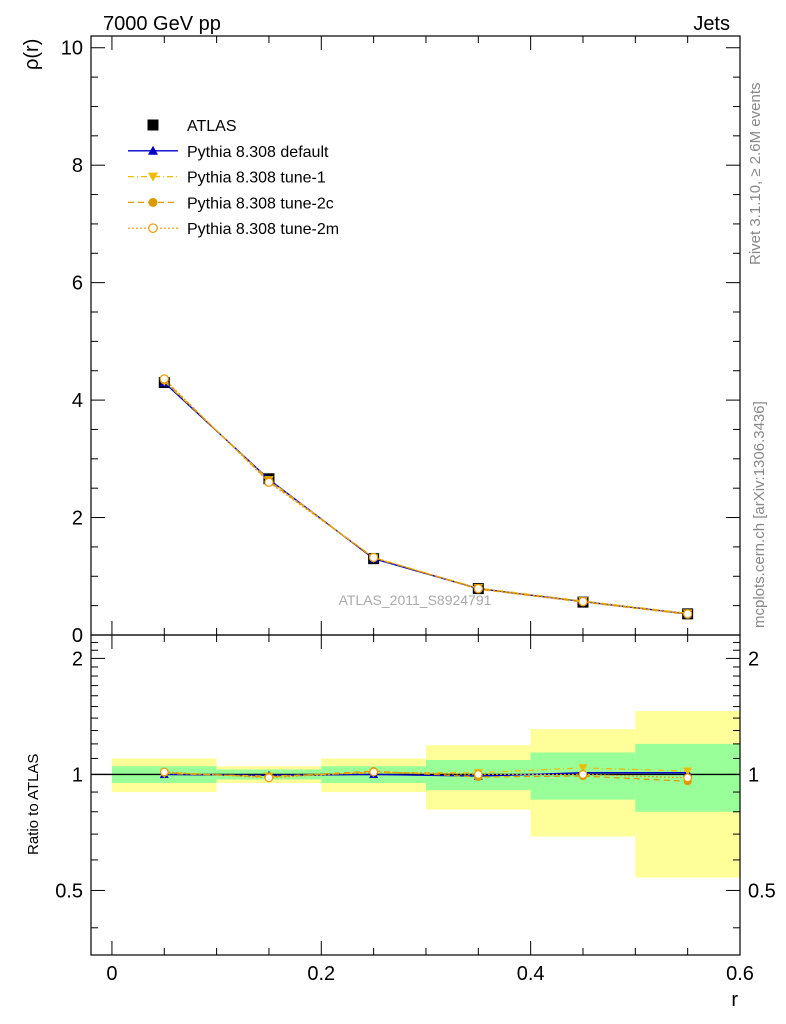 The height and width of the screenshot is (1024, 786). Describe the element at coordinates (258, 152) in the screenshot. I see `legend-label-default: Pythia 8.308 default` at that location.